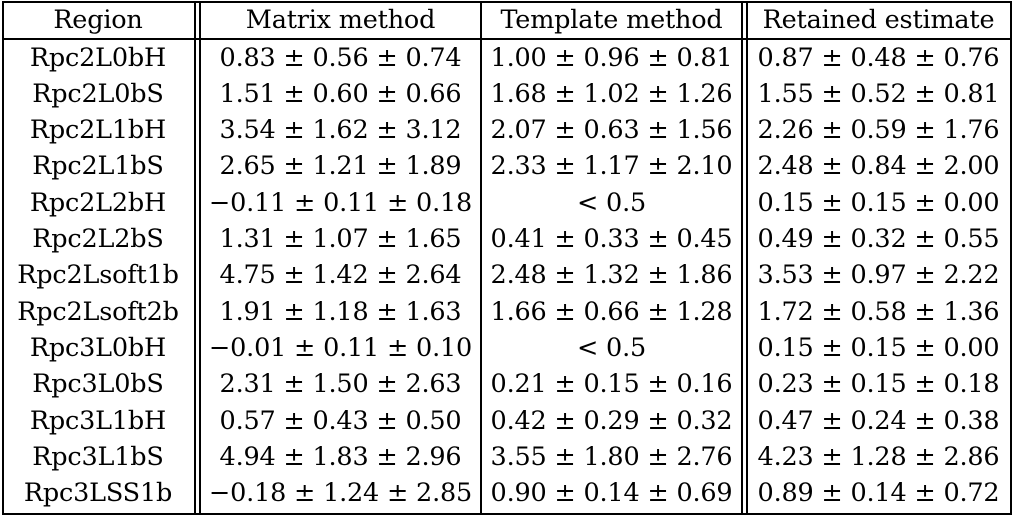  I want to click on matrix-cell: 1.51 ± 0.60 ± 0.66, so click(340, 93).